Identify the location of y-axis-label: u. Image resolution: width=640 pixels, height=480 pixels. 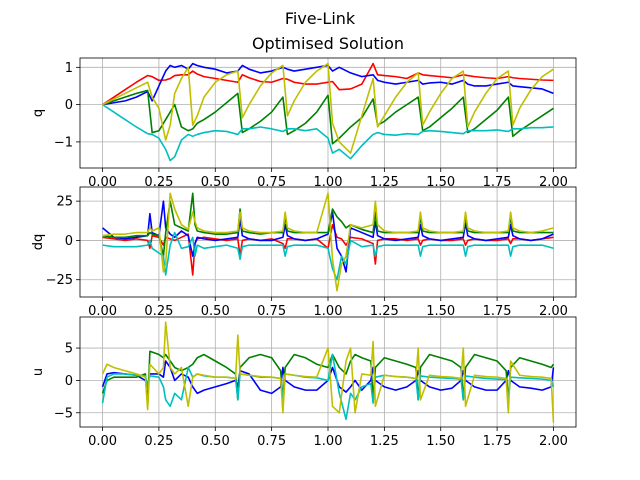
(38, 372).